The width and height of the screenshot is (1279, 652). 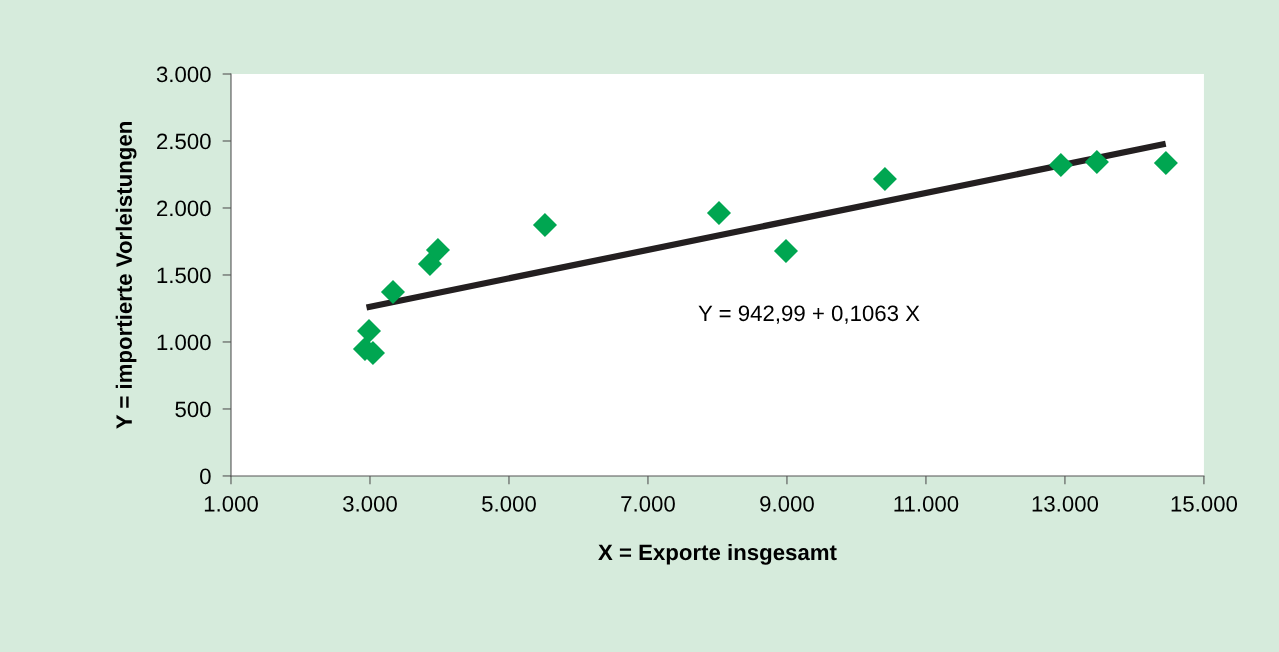 What do you see at coordinates (370, 503) in the screenshot?
I see `x-tick-label: 3.000` at bounding box center [370, 503].